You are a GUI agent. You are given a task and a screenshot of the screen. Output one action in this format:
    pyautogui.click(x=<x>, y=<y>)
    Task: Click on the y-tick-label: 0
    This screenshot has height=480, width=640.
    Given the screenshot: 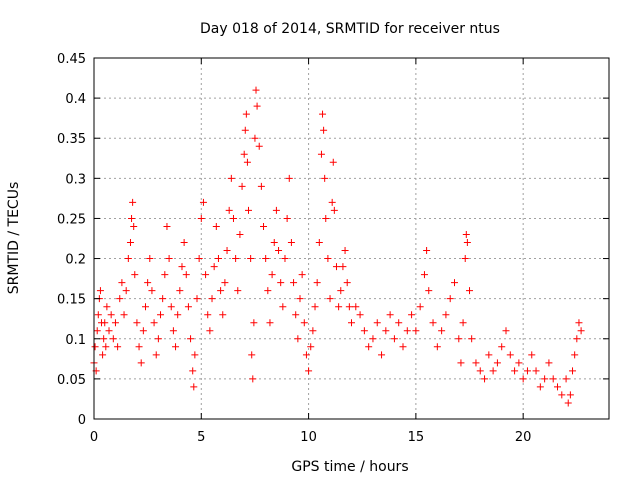 What is the action you would take?
    pyautogui.click(x=82, y=420)
    